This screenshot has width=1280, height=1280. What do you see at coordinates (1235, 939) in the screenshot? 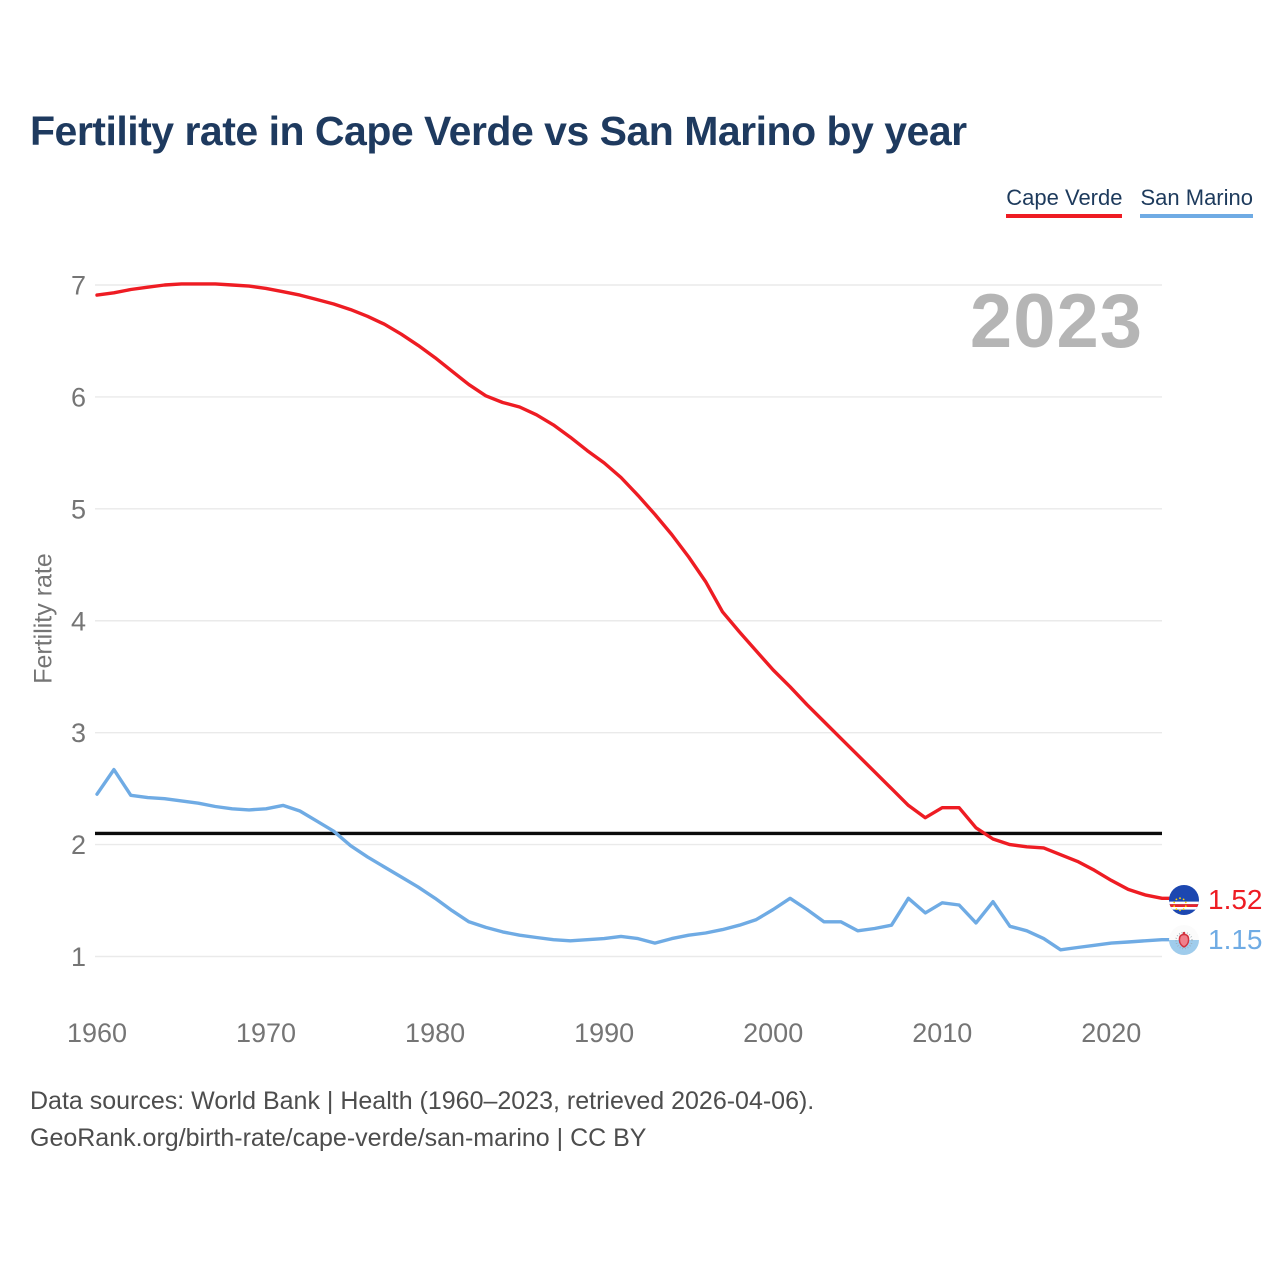
I see `san-marino-final-value: 1.15` at bounding box center [1235, 939].